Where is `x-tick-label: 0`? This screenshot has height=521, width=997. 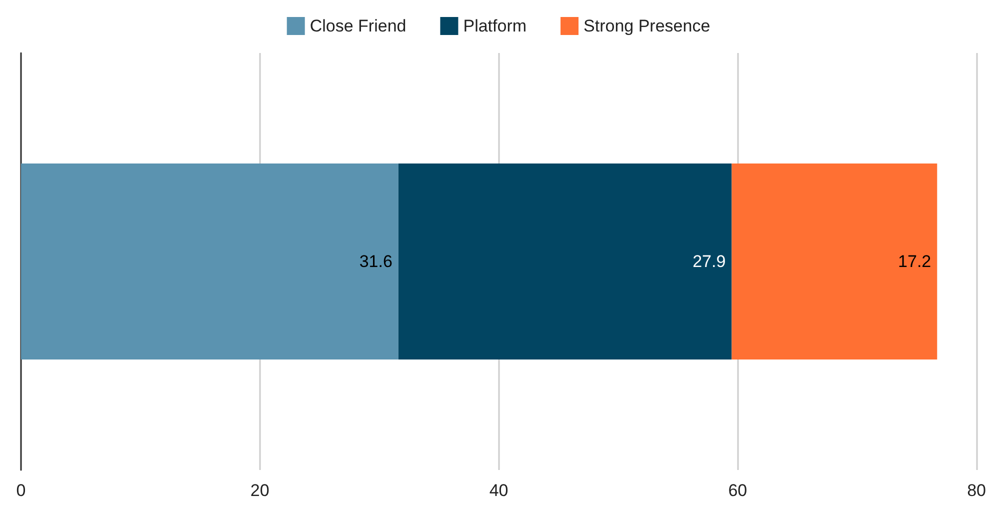 x-tick-label: 0 is located at coordinates (21, 490).